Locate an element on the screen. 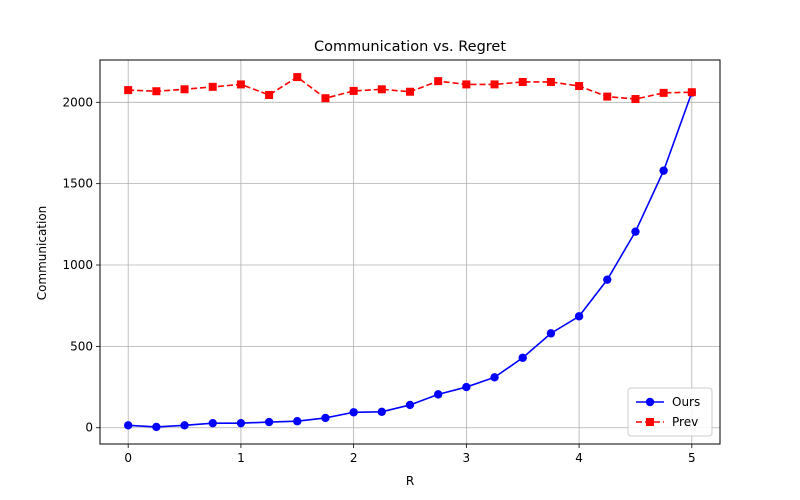 The image size is (800, 500). x-tick-label: 1 is located at coordinates (241, 458).